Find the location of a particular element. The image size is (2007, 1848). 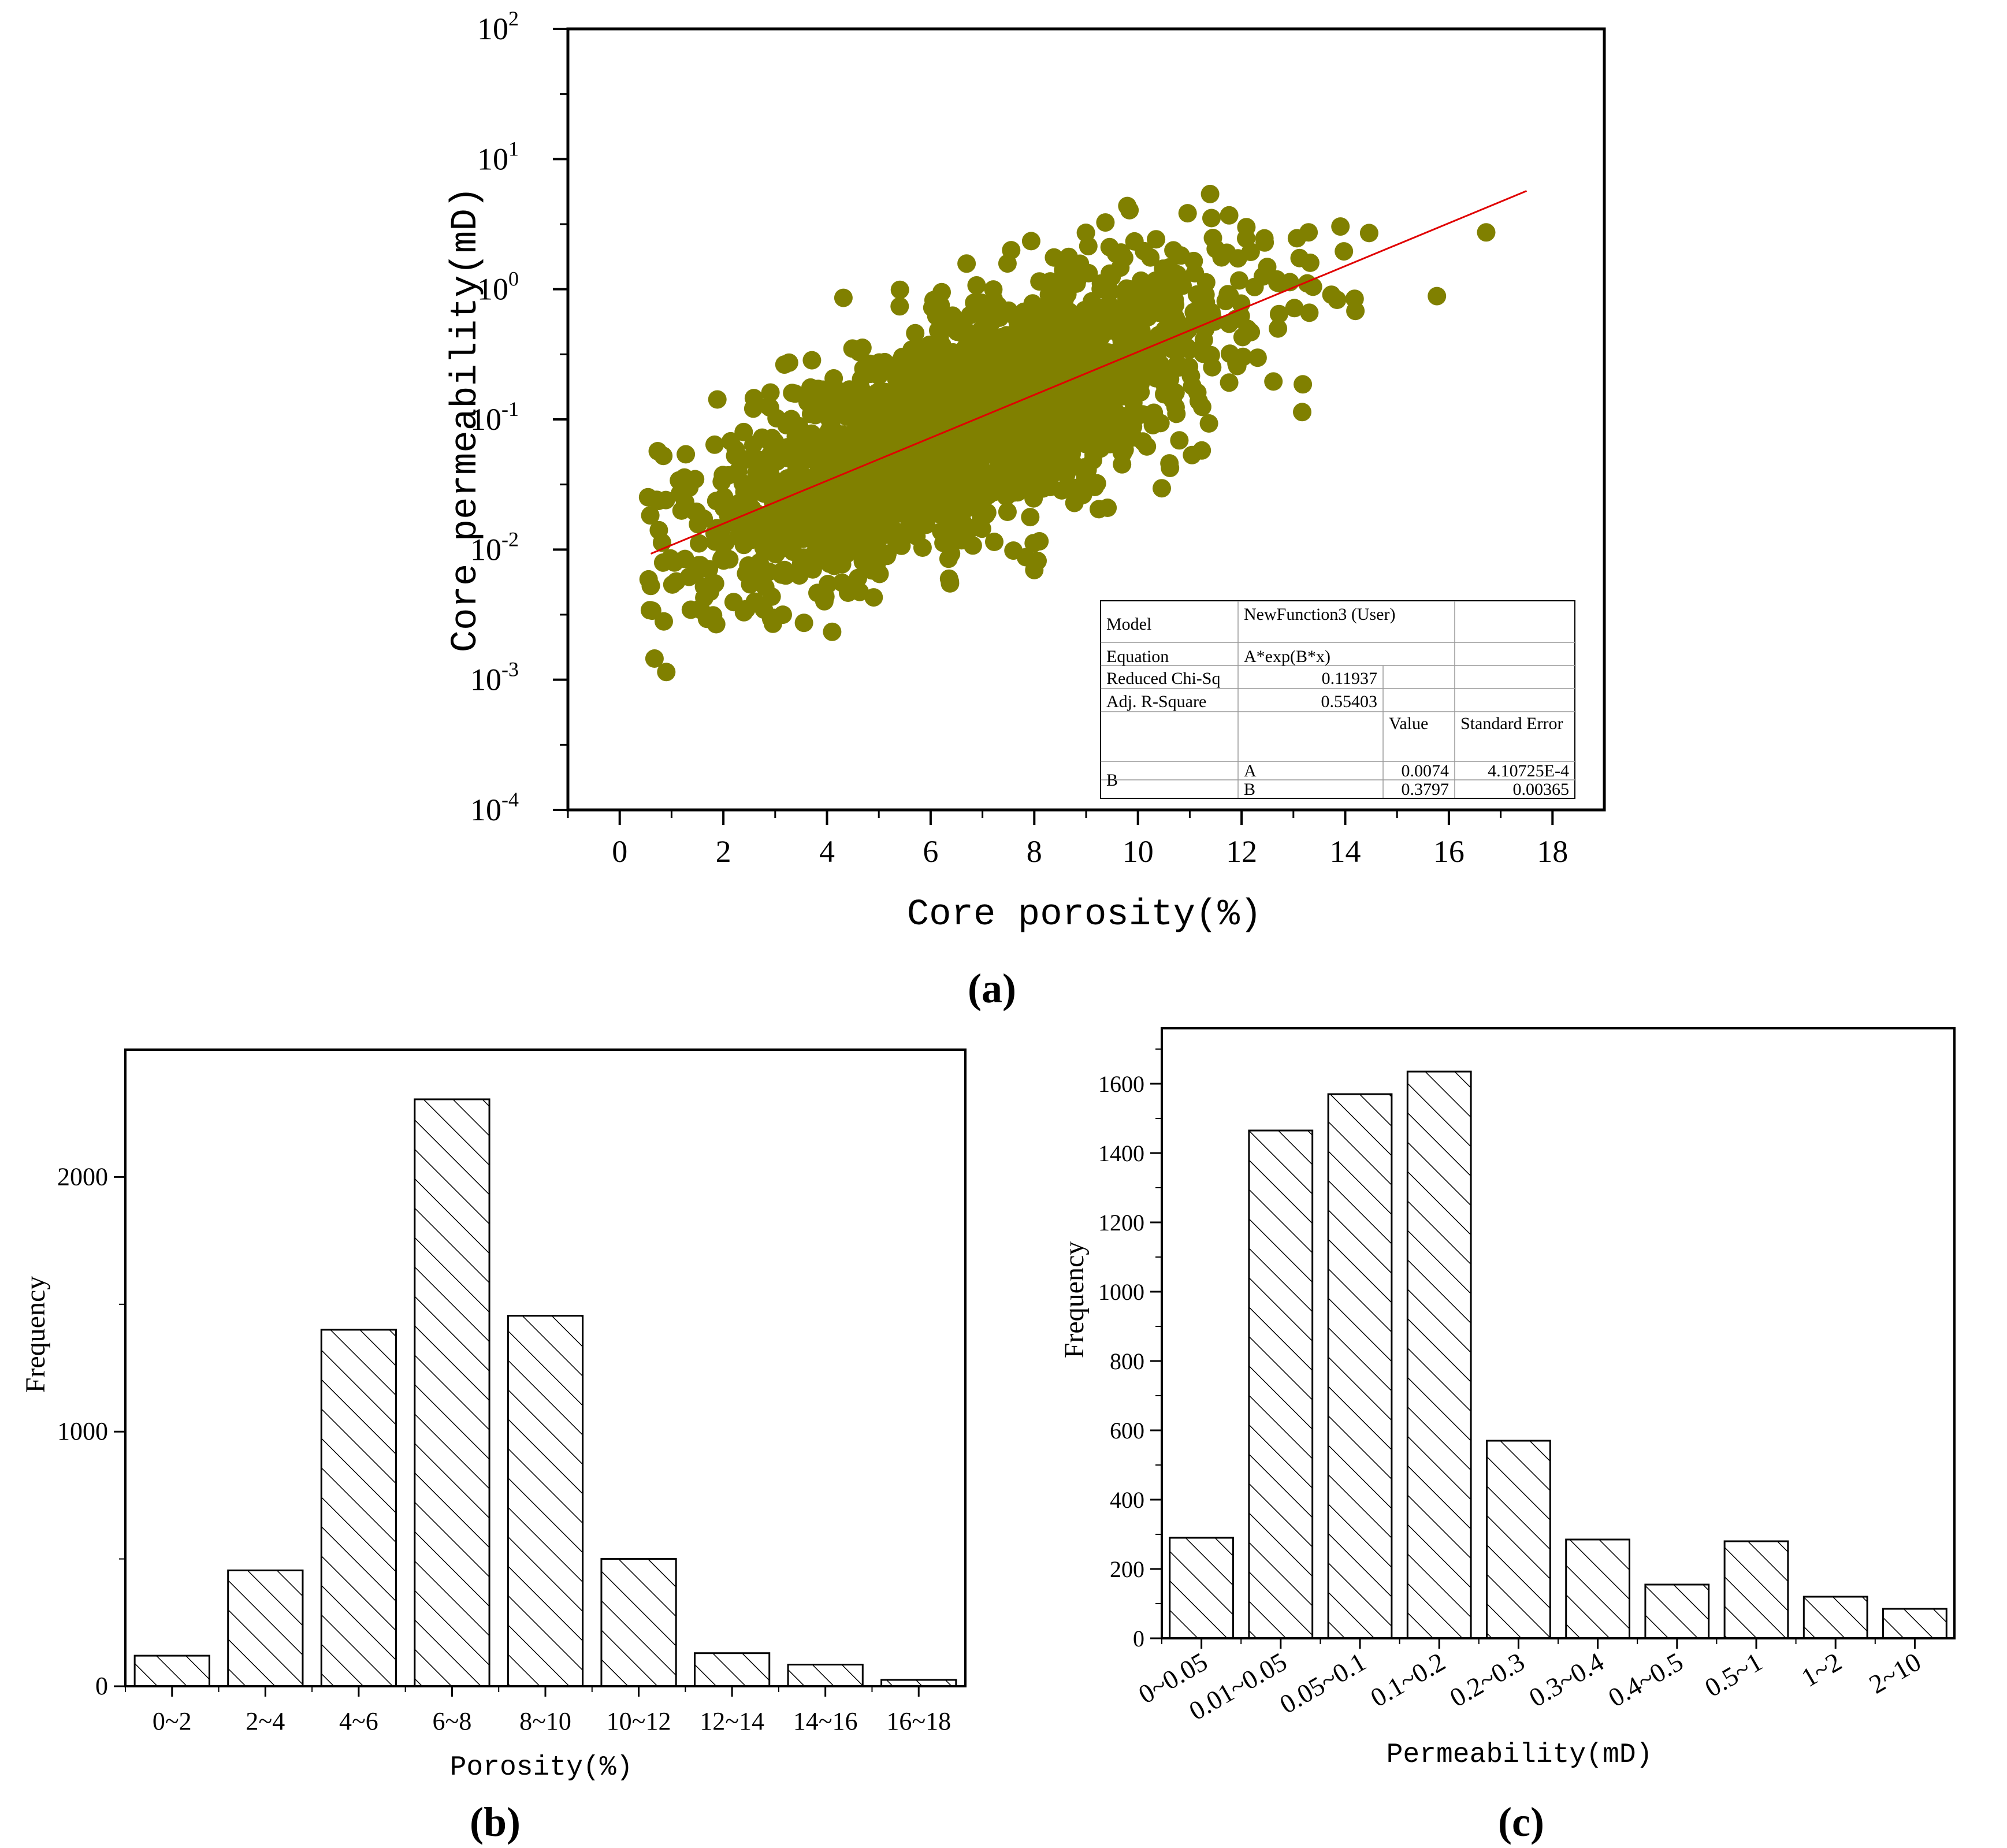

y-tick-label: 10⁻² is located at coordinates (494, 547).